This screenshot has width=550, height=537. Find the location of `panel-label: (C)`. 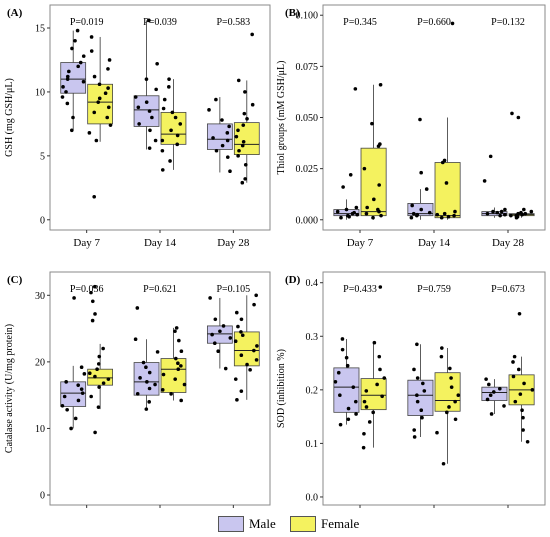

panel-label: (C) is located at coordinates (15, 280).